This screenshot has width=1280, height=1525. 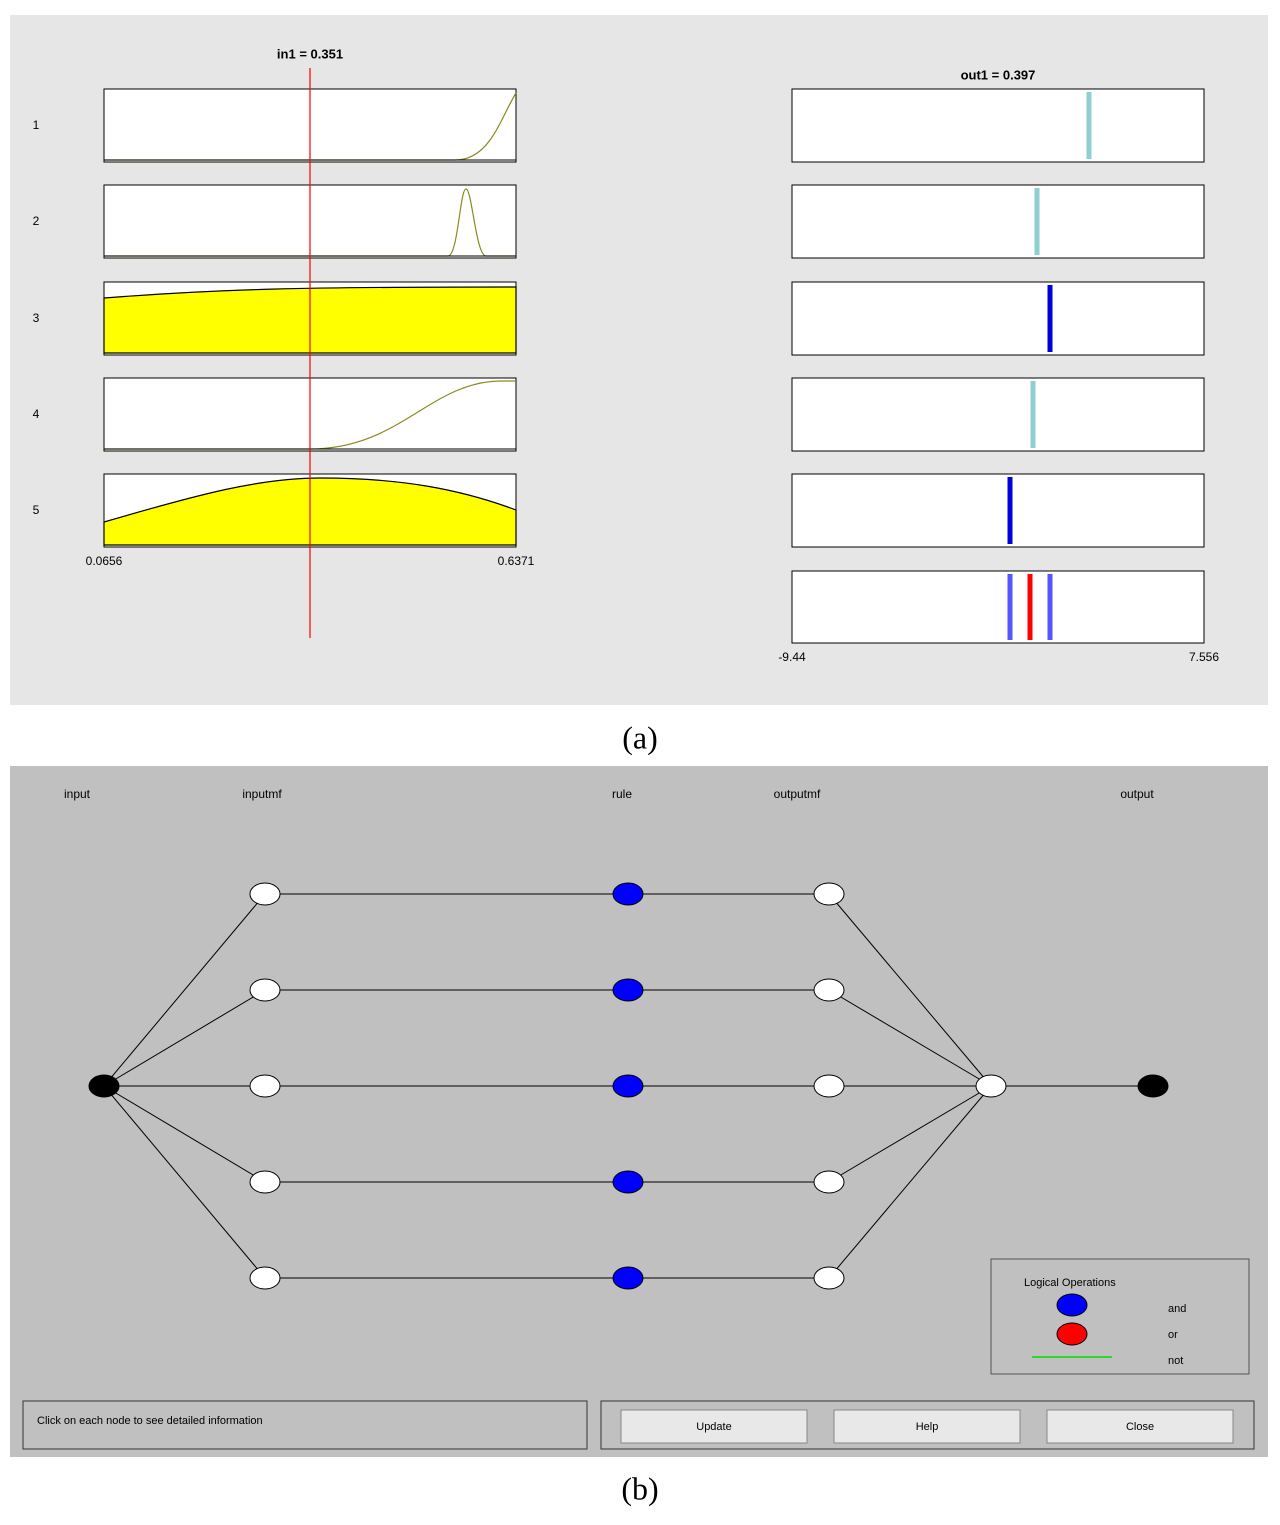 I want to click on status-box, so click(x=305, y=1425).